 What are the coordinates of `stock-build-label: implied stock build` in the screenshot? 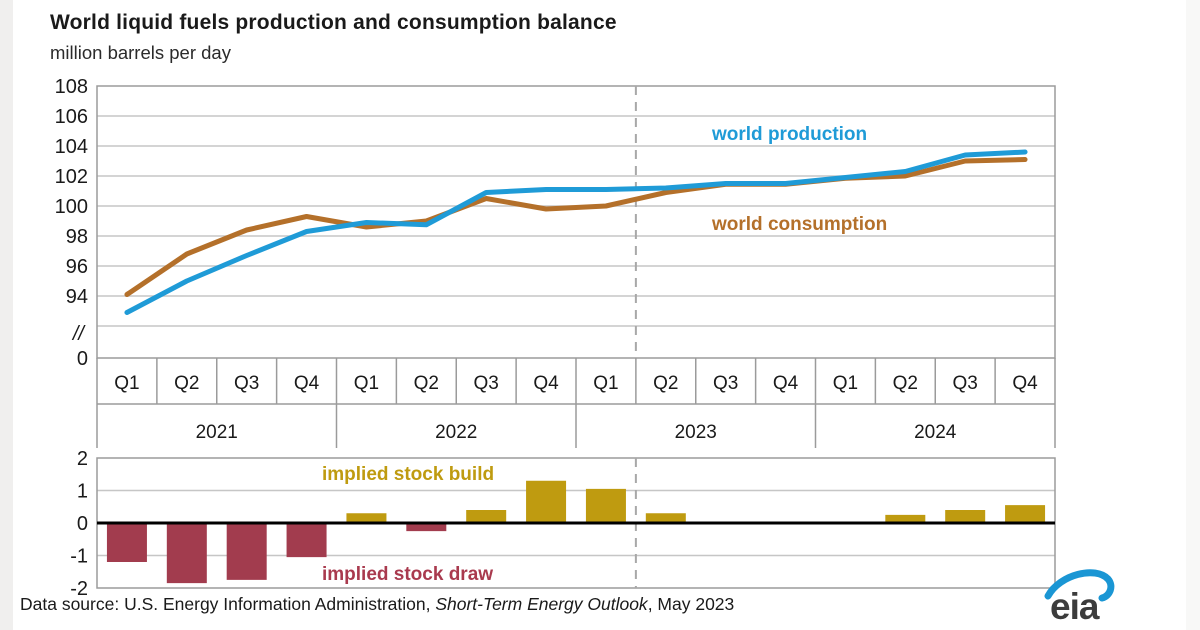 It's located at (408, 474).